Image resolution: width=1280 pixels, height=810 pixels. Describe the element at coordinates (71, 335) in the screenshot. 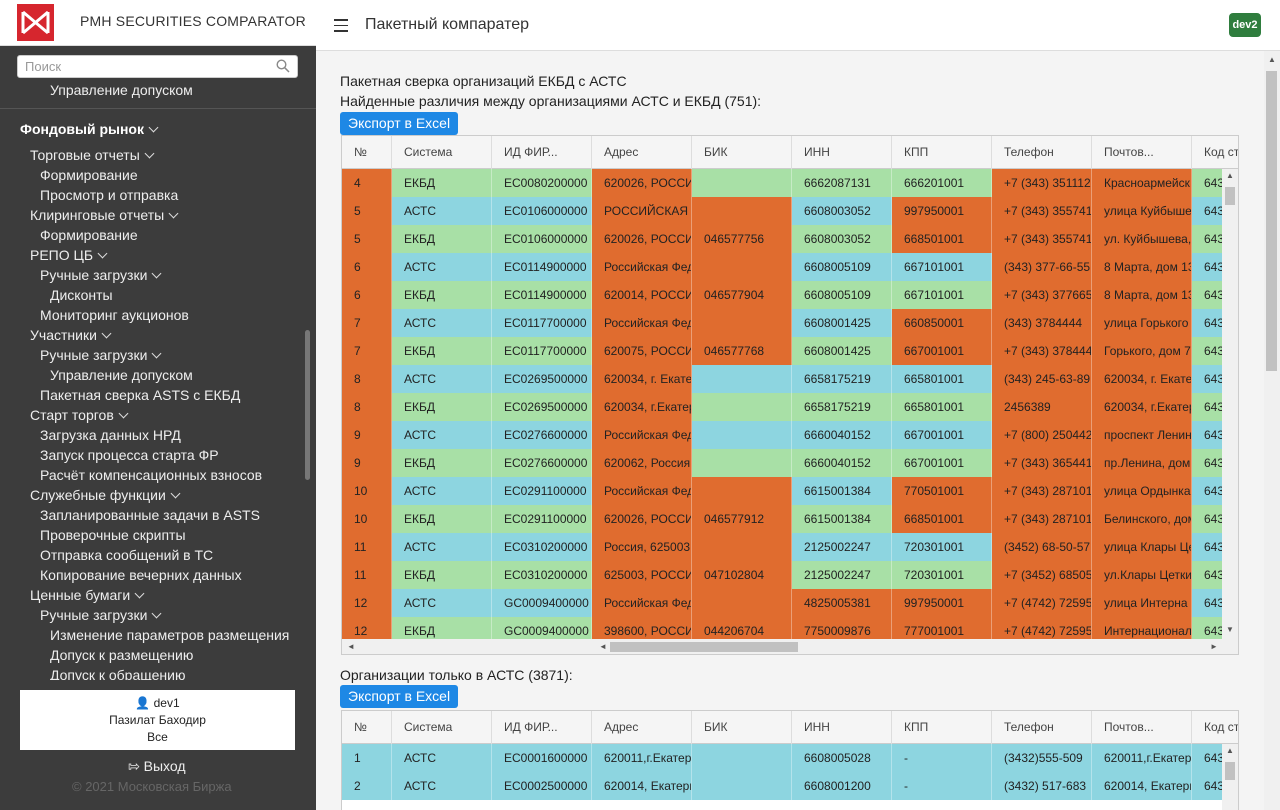

I see `sidebar-item: Участники` at that location.